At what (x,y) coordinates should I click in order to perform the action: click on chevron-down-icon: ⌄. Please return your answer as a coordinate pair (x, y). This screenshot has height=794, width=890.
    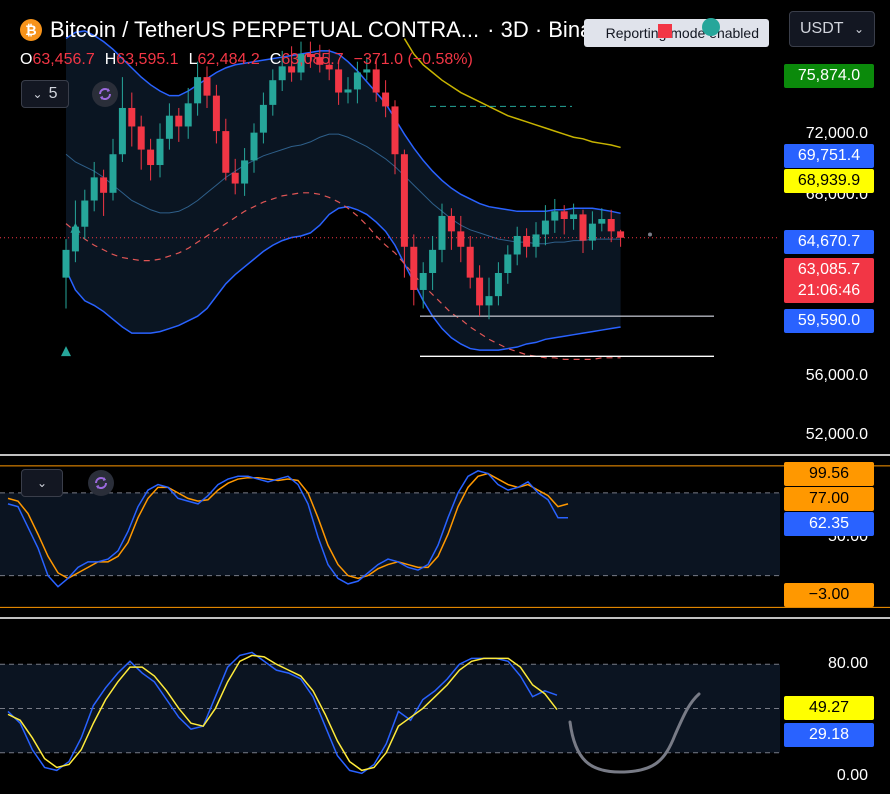
    Looking at the image, I should click on (42, 483).